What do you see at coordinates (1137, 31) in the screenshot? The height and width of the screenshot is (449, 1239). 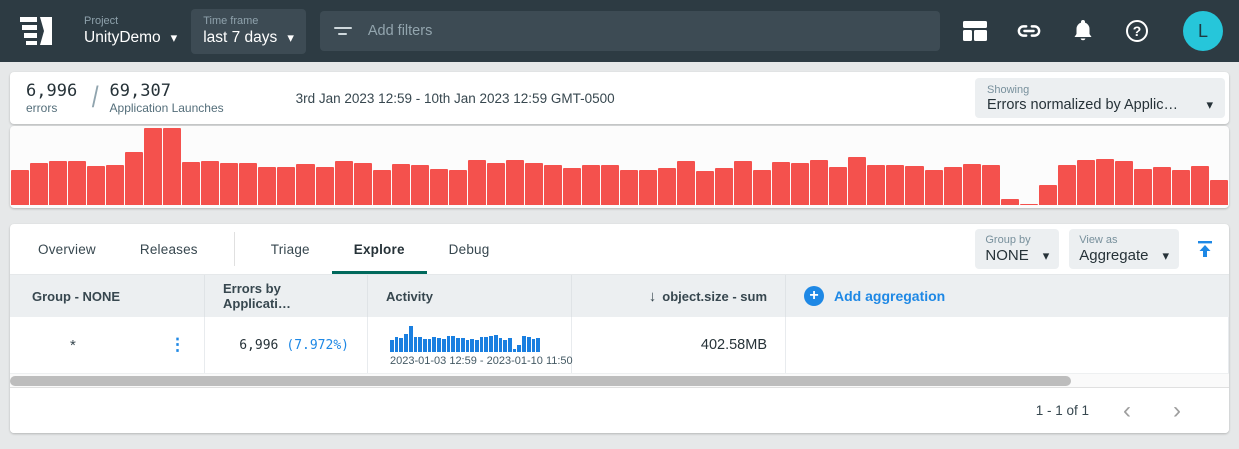 I see `help-icon: ?` at bounding box center [1137, 31].